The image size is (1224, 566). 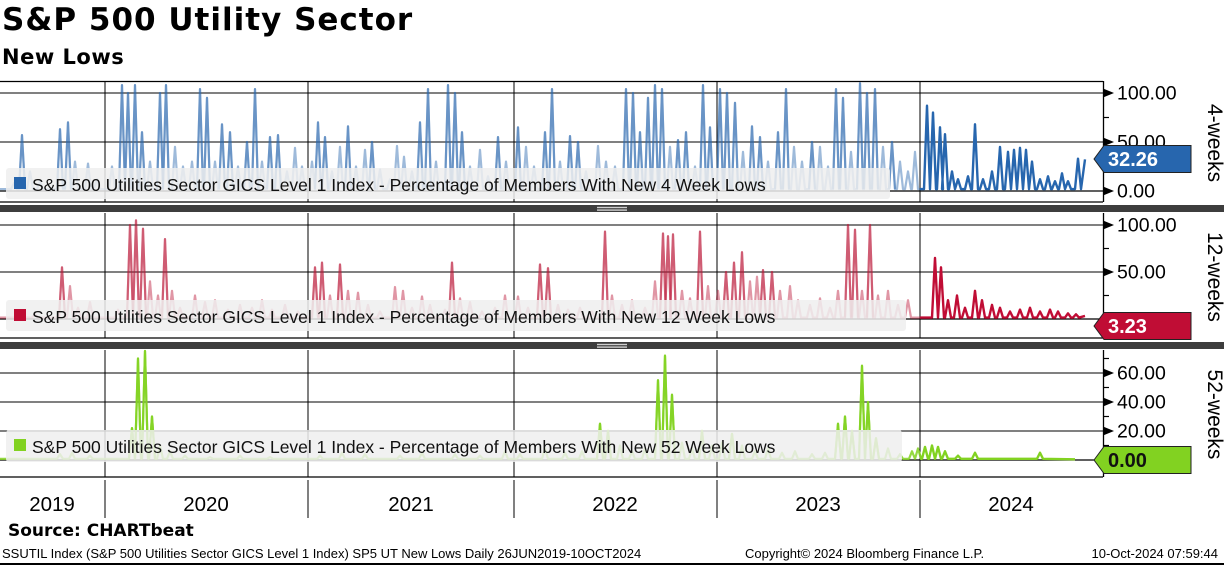 What do you see at coordinates (1011, 504) in the screenshot?
I see `x-year-label: 2024` at bounding box center [1011, 504].